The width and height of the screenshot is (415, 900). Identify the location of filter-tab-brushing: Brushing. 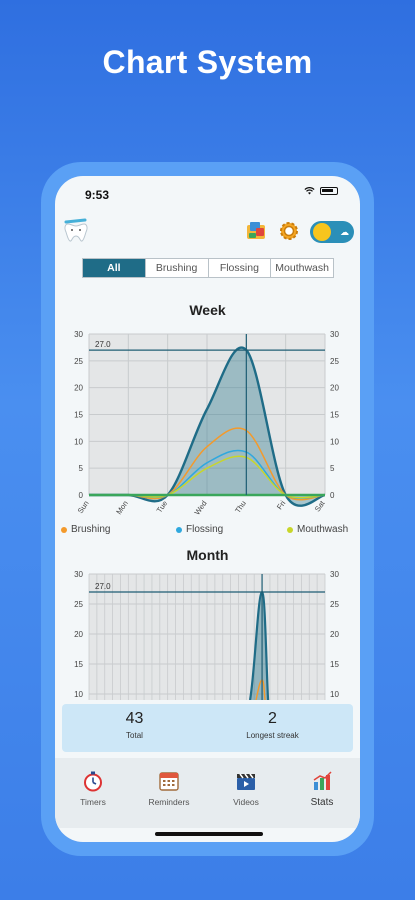
(177, 268).